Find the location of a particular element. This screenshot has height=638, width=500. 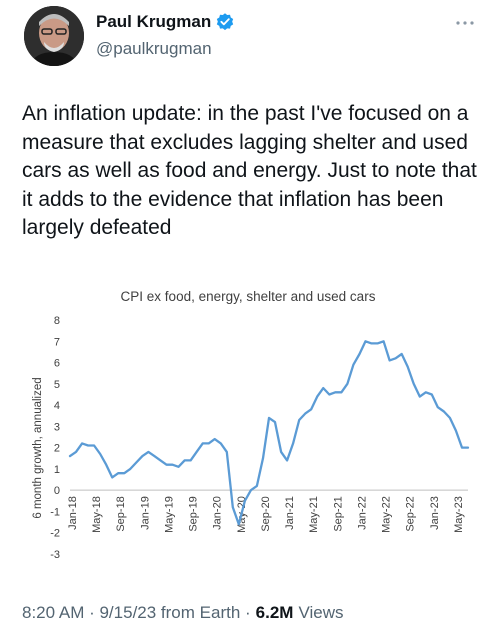

x-tick-label: Sep-22 is located at coordinates (411, 513).